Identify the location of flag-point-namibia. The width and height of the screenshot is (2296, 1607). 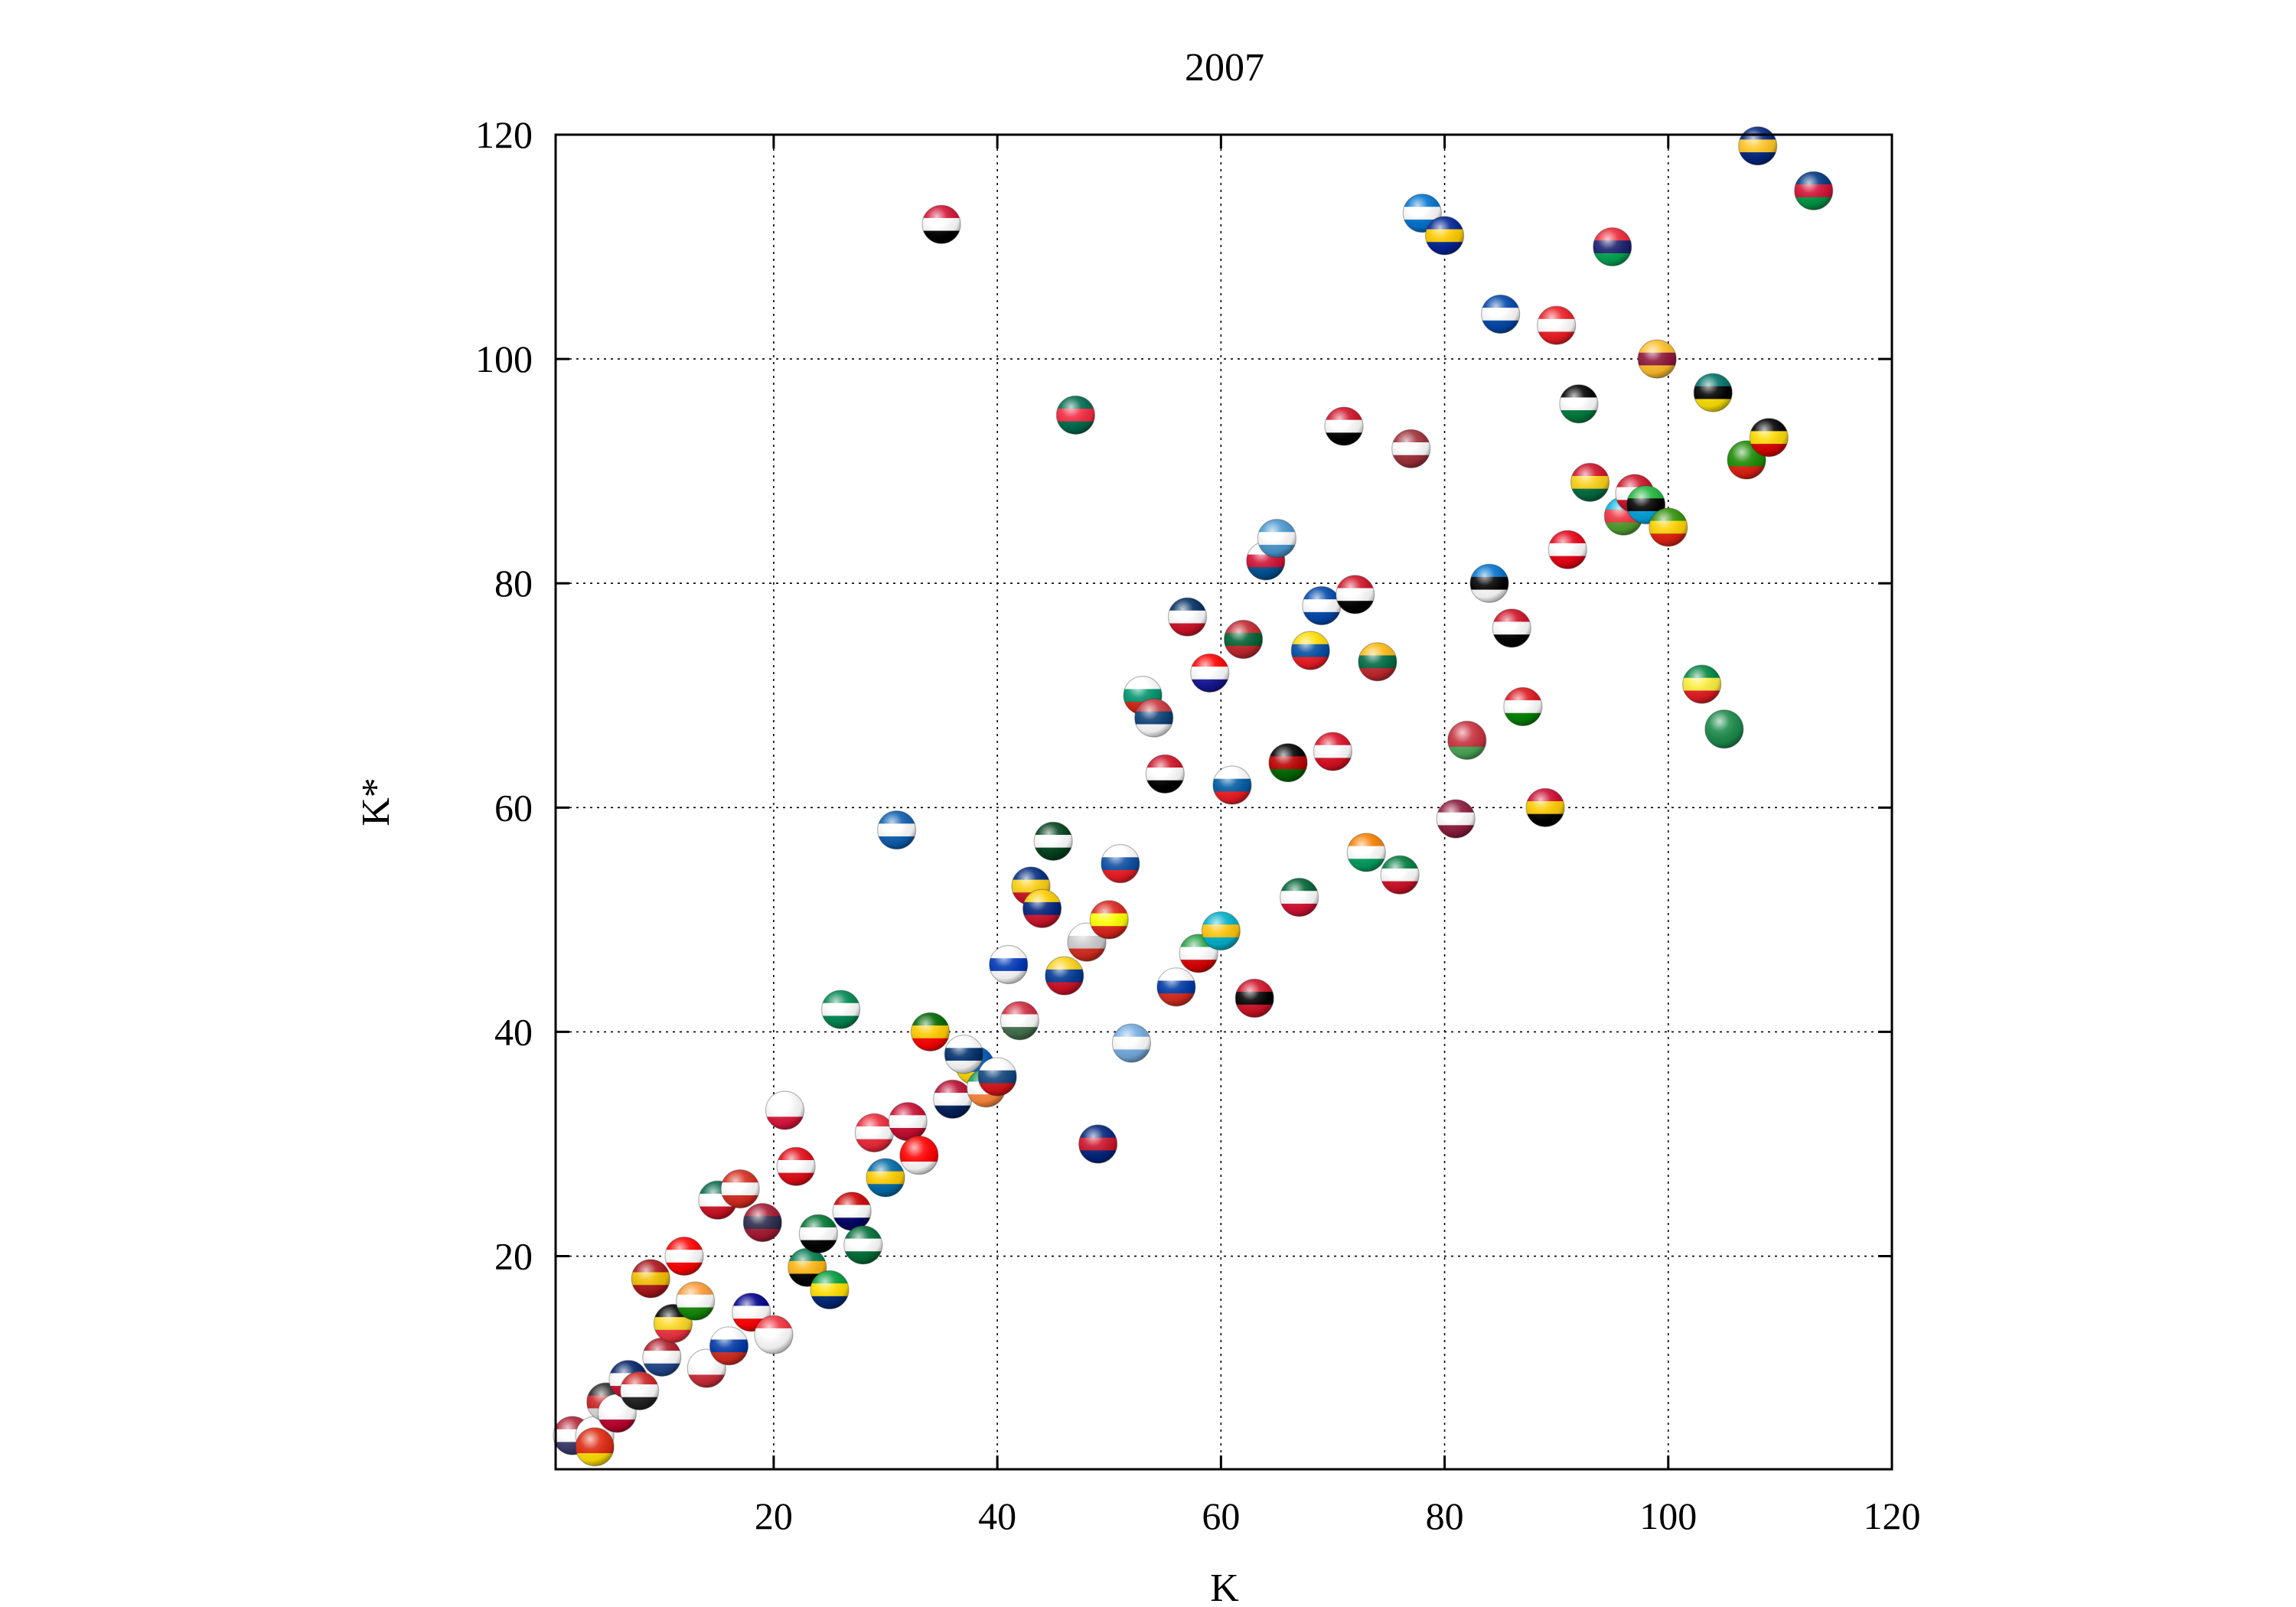
(1814, 190).